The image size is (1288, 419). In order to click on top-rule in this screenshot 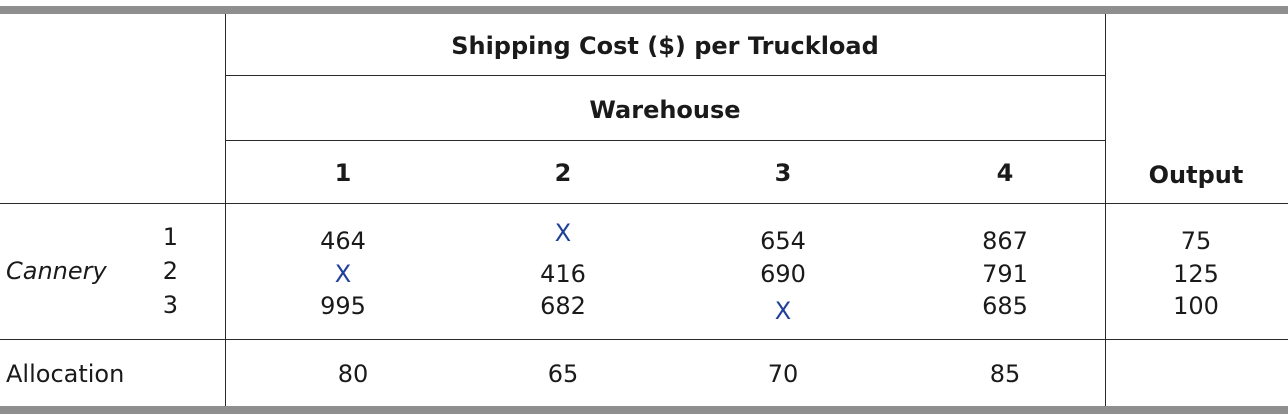, I will do `click(644, 10)`.